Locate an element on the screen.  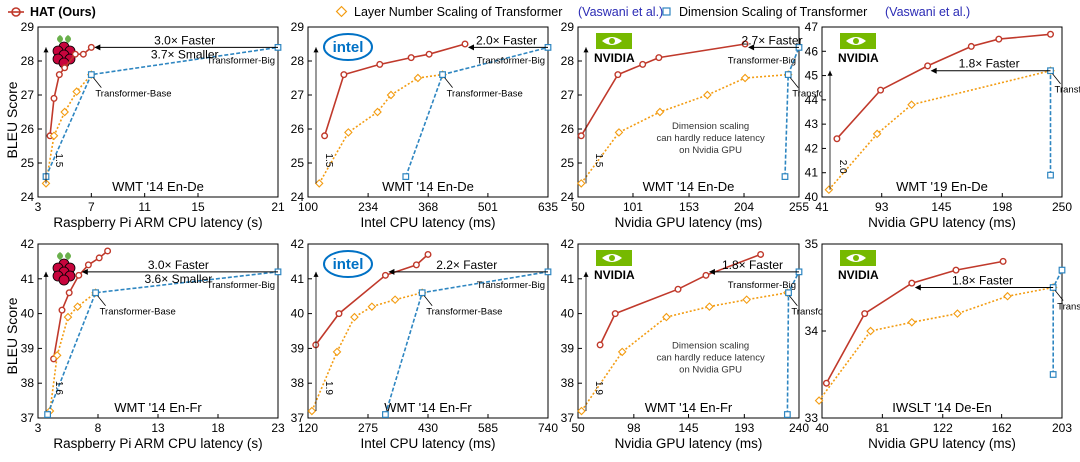
x-tick-label: 3 is located at coordinates (38, 207).